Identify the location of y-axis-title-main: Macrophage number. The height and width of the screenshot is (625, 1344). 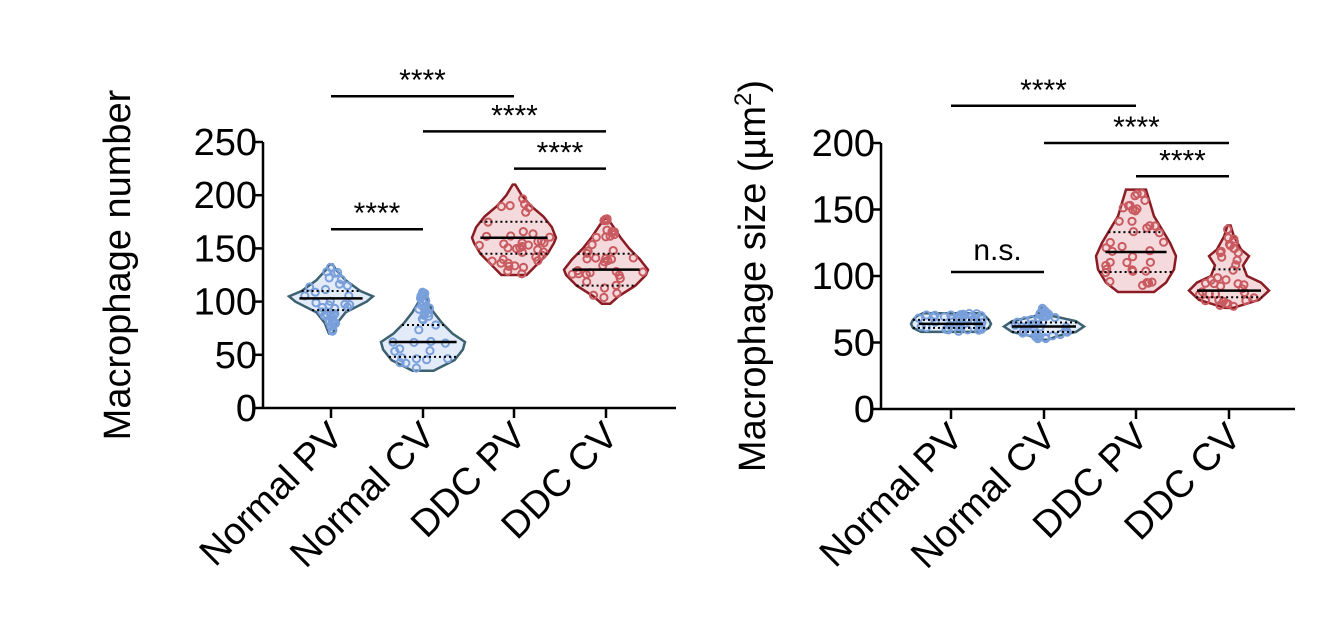
(118, 264).